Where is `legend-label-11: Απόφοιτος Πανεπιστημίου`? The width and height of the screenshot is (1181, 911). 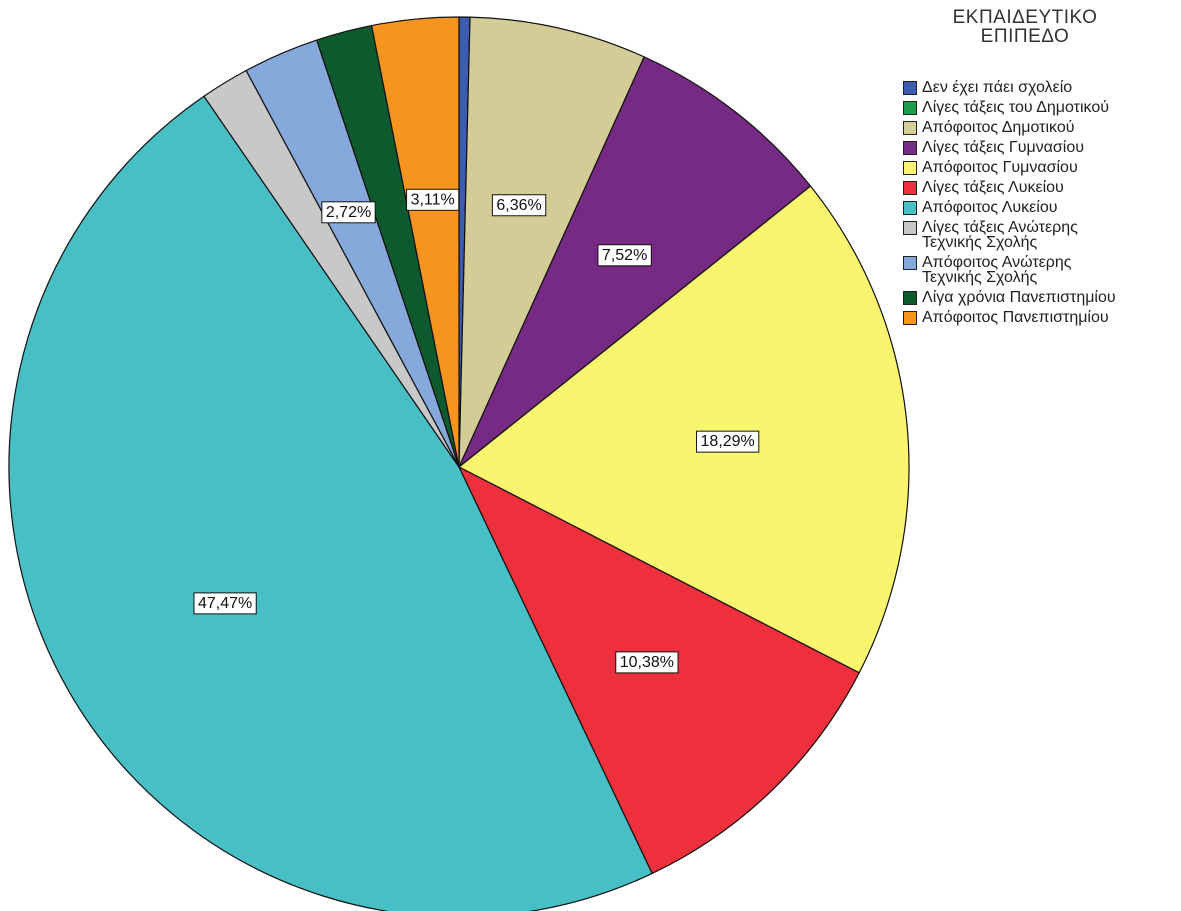 legend-label-11: Απόφοιτος Πανεπιστημίου is located at coordinates (1015, 317).